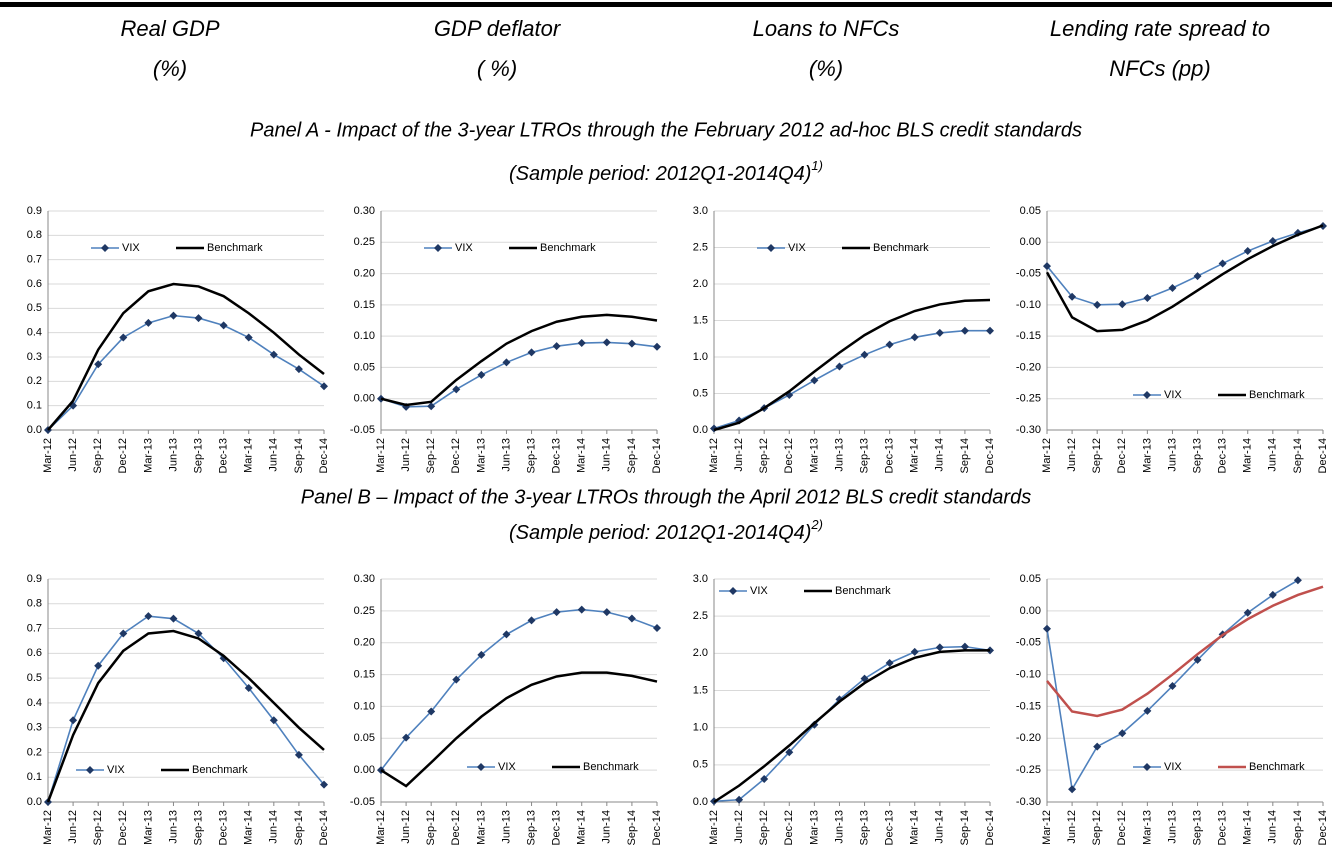 The width and height of the screenshot is (1332, 859). What do you see at coordinates (34, 604) in the screenshot?
I see `y-tick-label: 0.8` at bounding box center [34, 604].